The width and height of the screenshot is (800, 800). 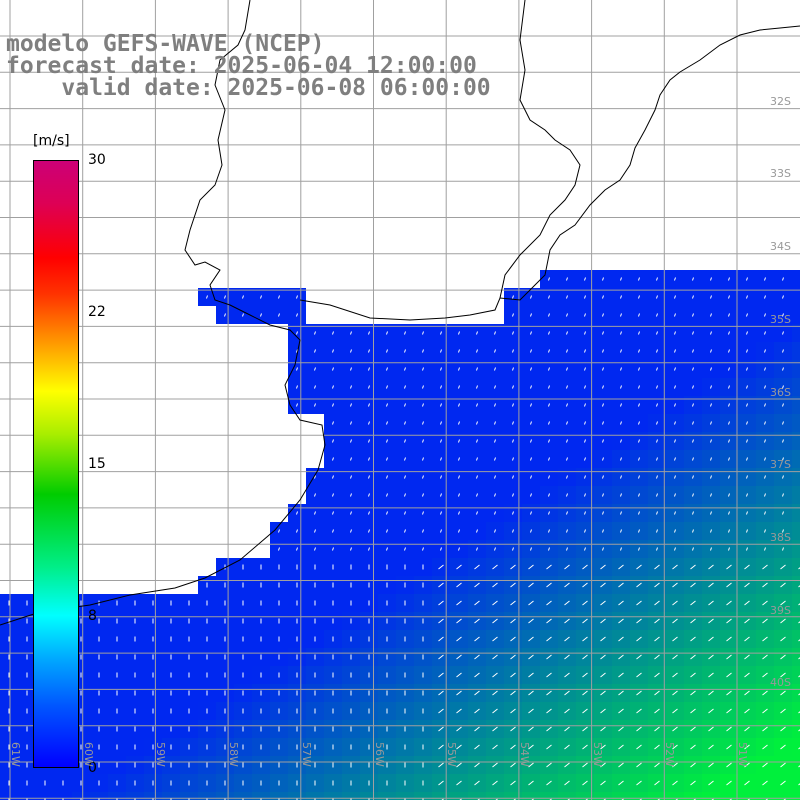 What do you see at coordinates (780, 464) in the screenshot?
I see `lat-label: 37S` at bounding box center [780, 464].